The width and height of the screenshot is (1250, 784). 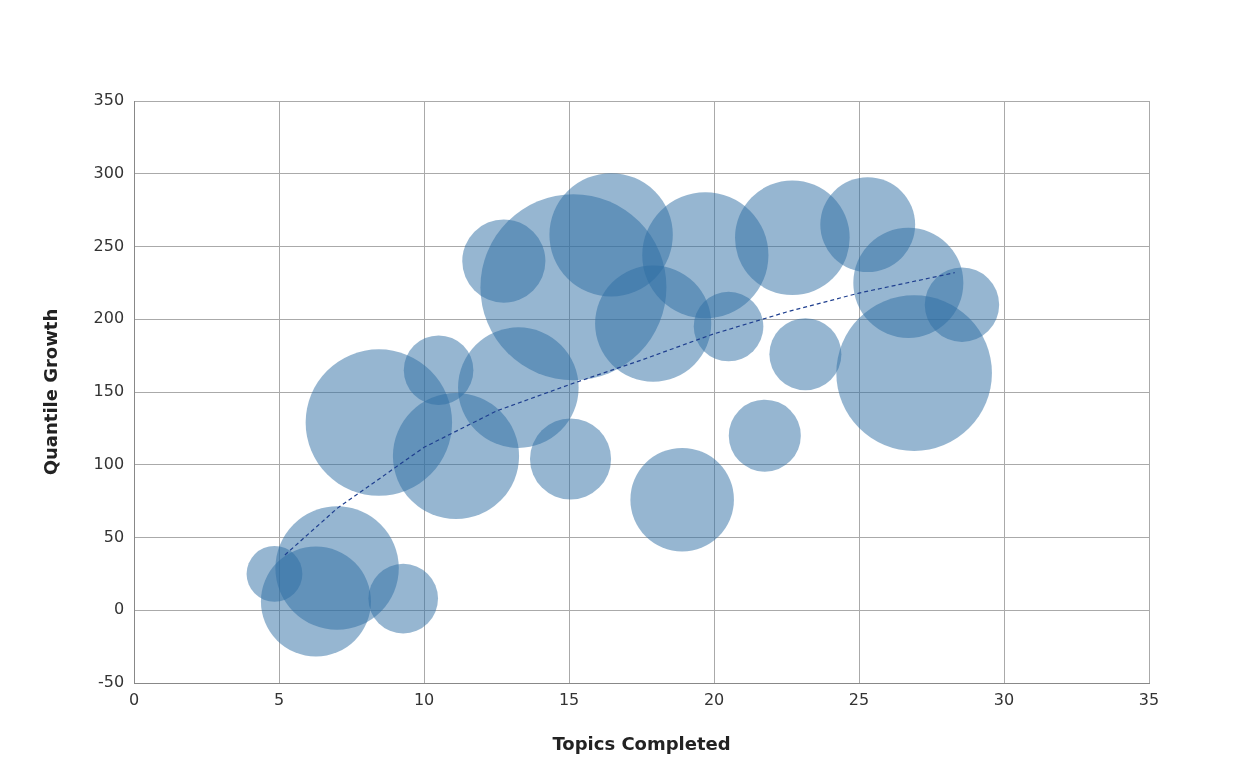 I want to click on x-tick-label: 0, so click(x=134, y=699).